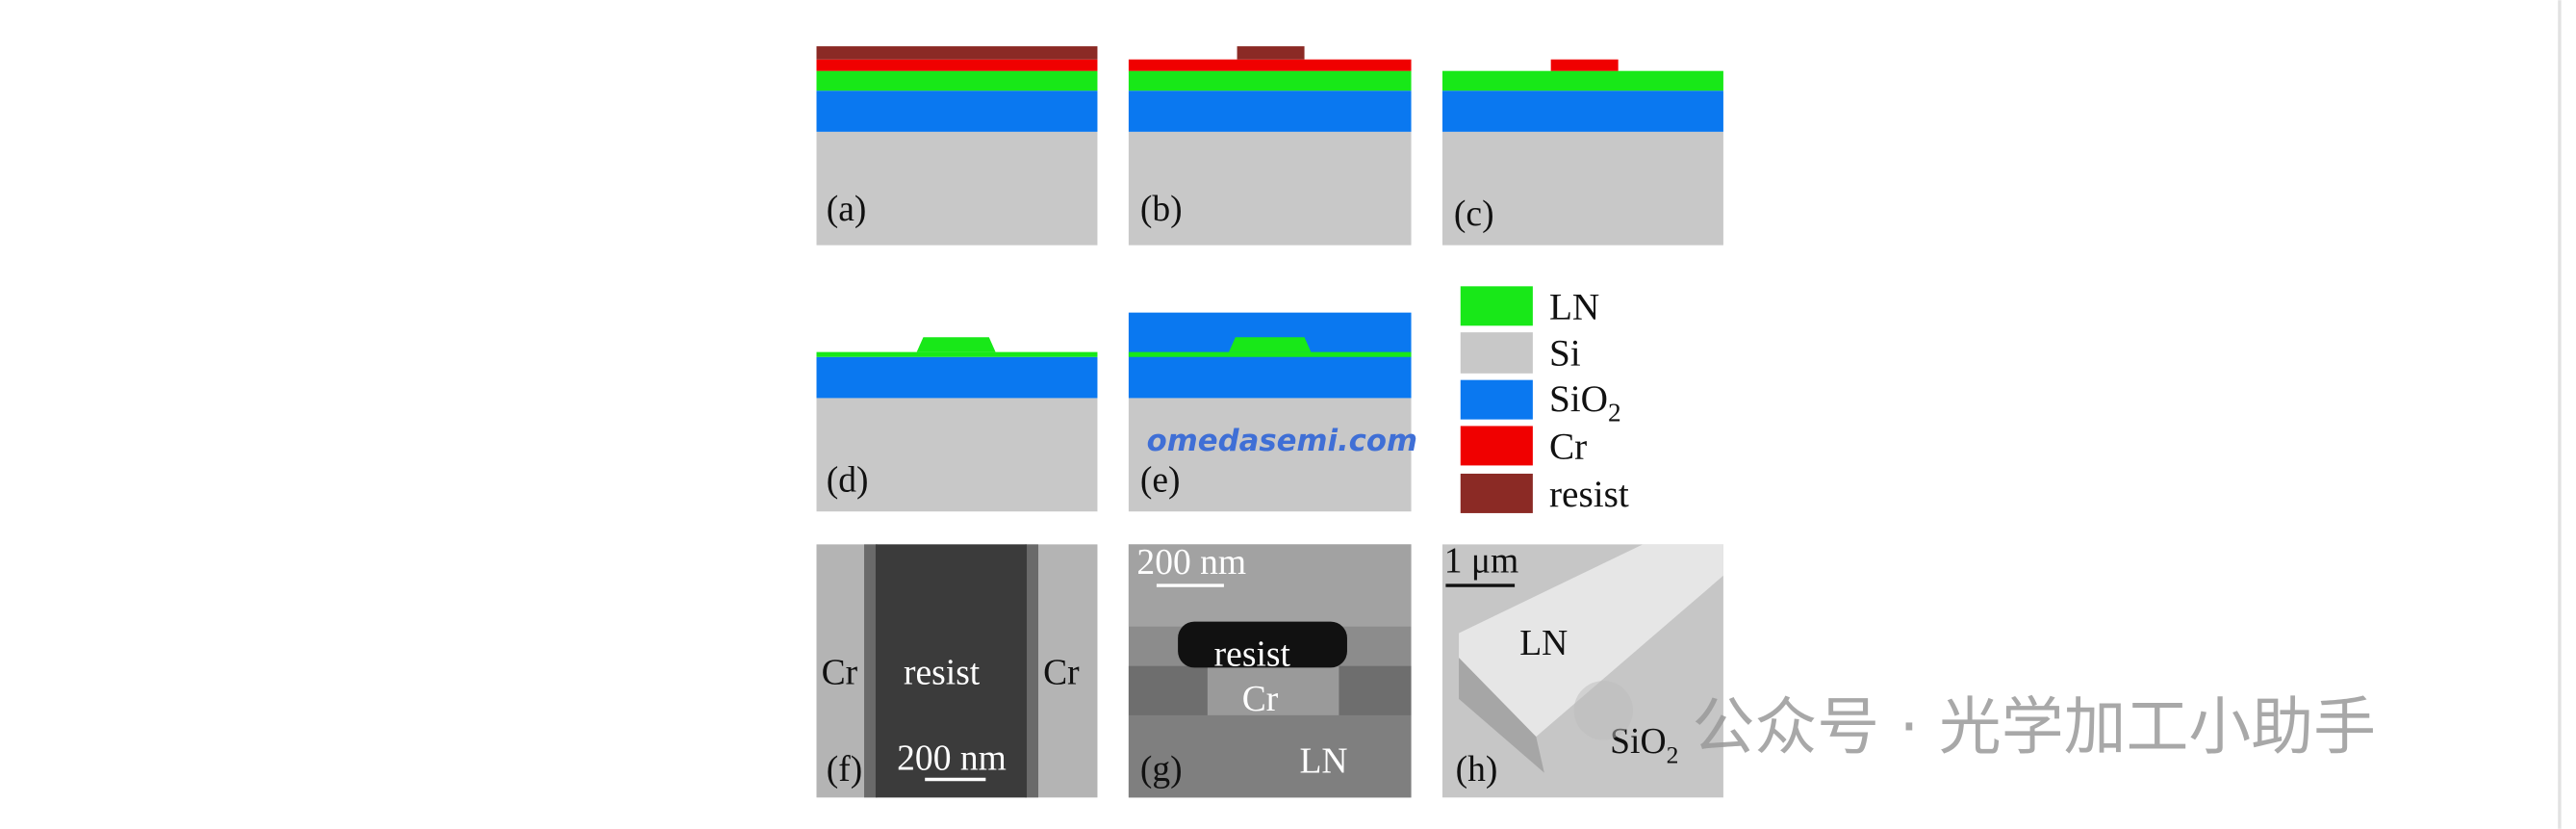 This screenshot has height=829, width=2576. What do you see at coordinates (1644, 745) in the screenshot?
I see `sem-label: SiO2` at bounding box center [1644, 745].